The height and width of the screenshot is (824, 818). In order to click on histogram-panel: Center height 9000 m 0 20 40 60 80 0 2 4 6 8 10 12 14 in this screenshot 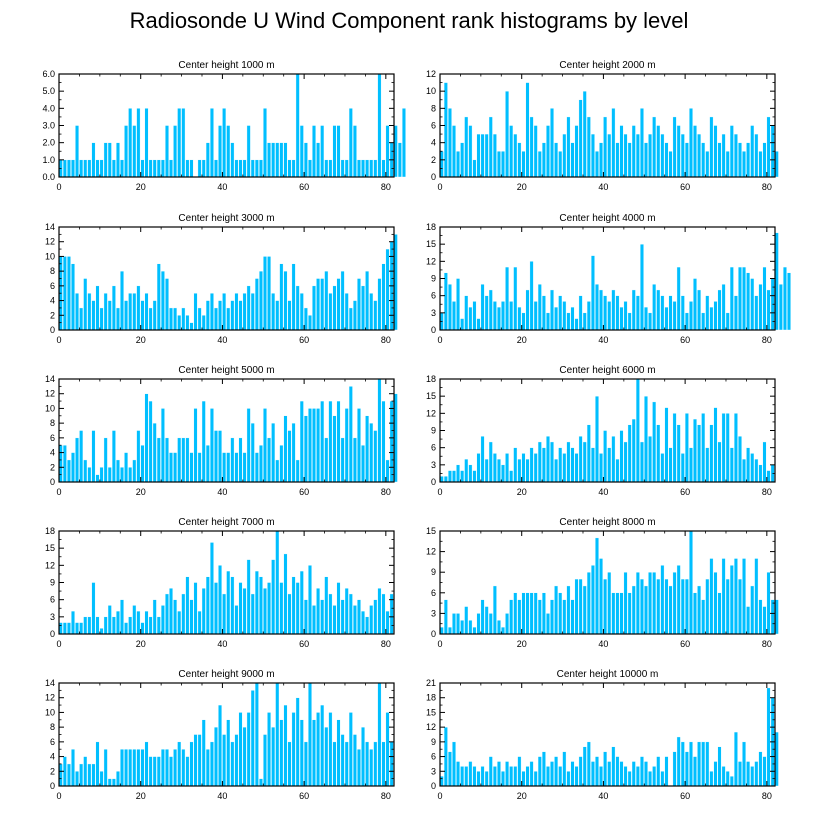, I will do `click(220, 735)`.